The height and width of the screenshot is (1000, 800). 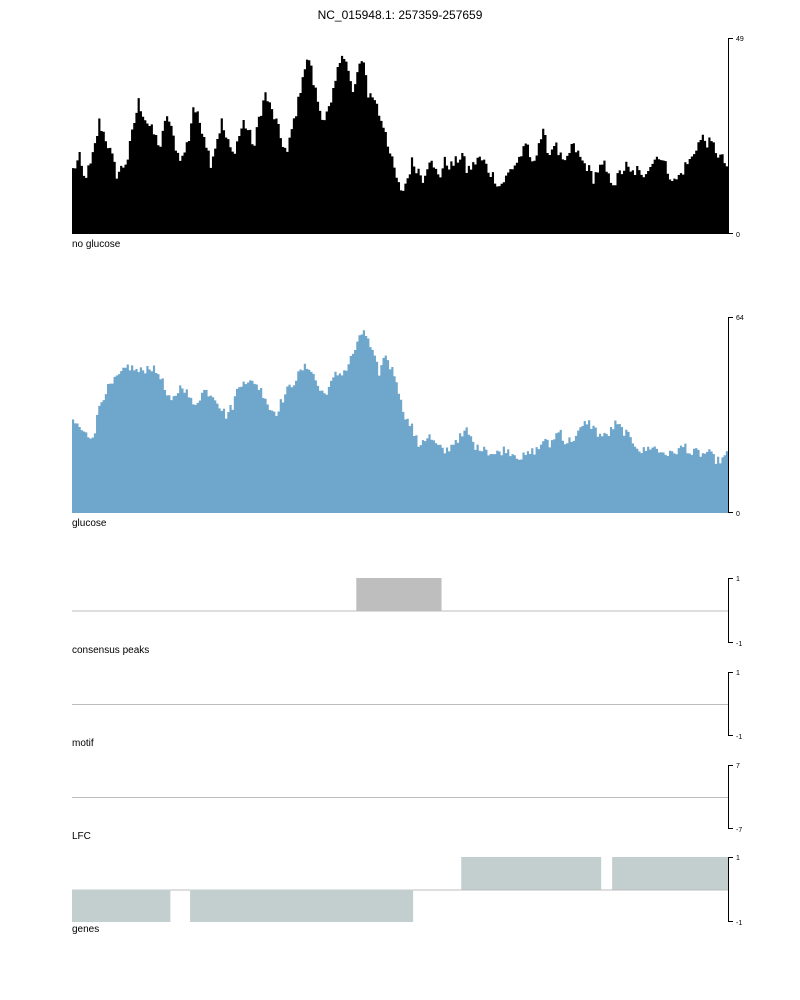 I want to click on y-axis: 49 0, so click(x=736, y=137).